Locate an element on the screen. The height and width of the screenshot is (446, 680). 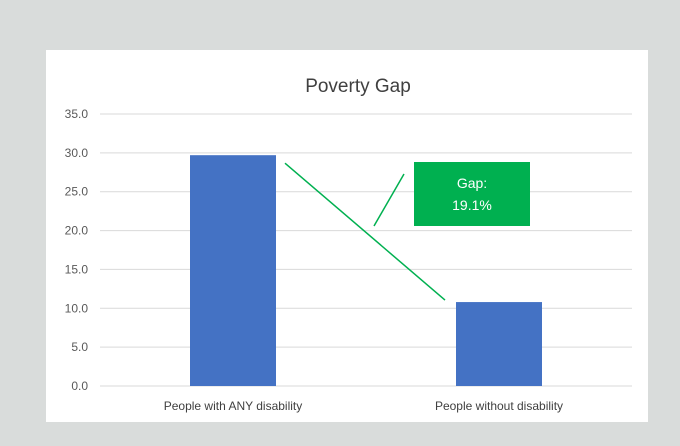
callout-label: Gap: is located at coordinates (472, 183).